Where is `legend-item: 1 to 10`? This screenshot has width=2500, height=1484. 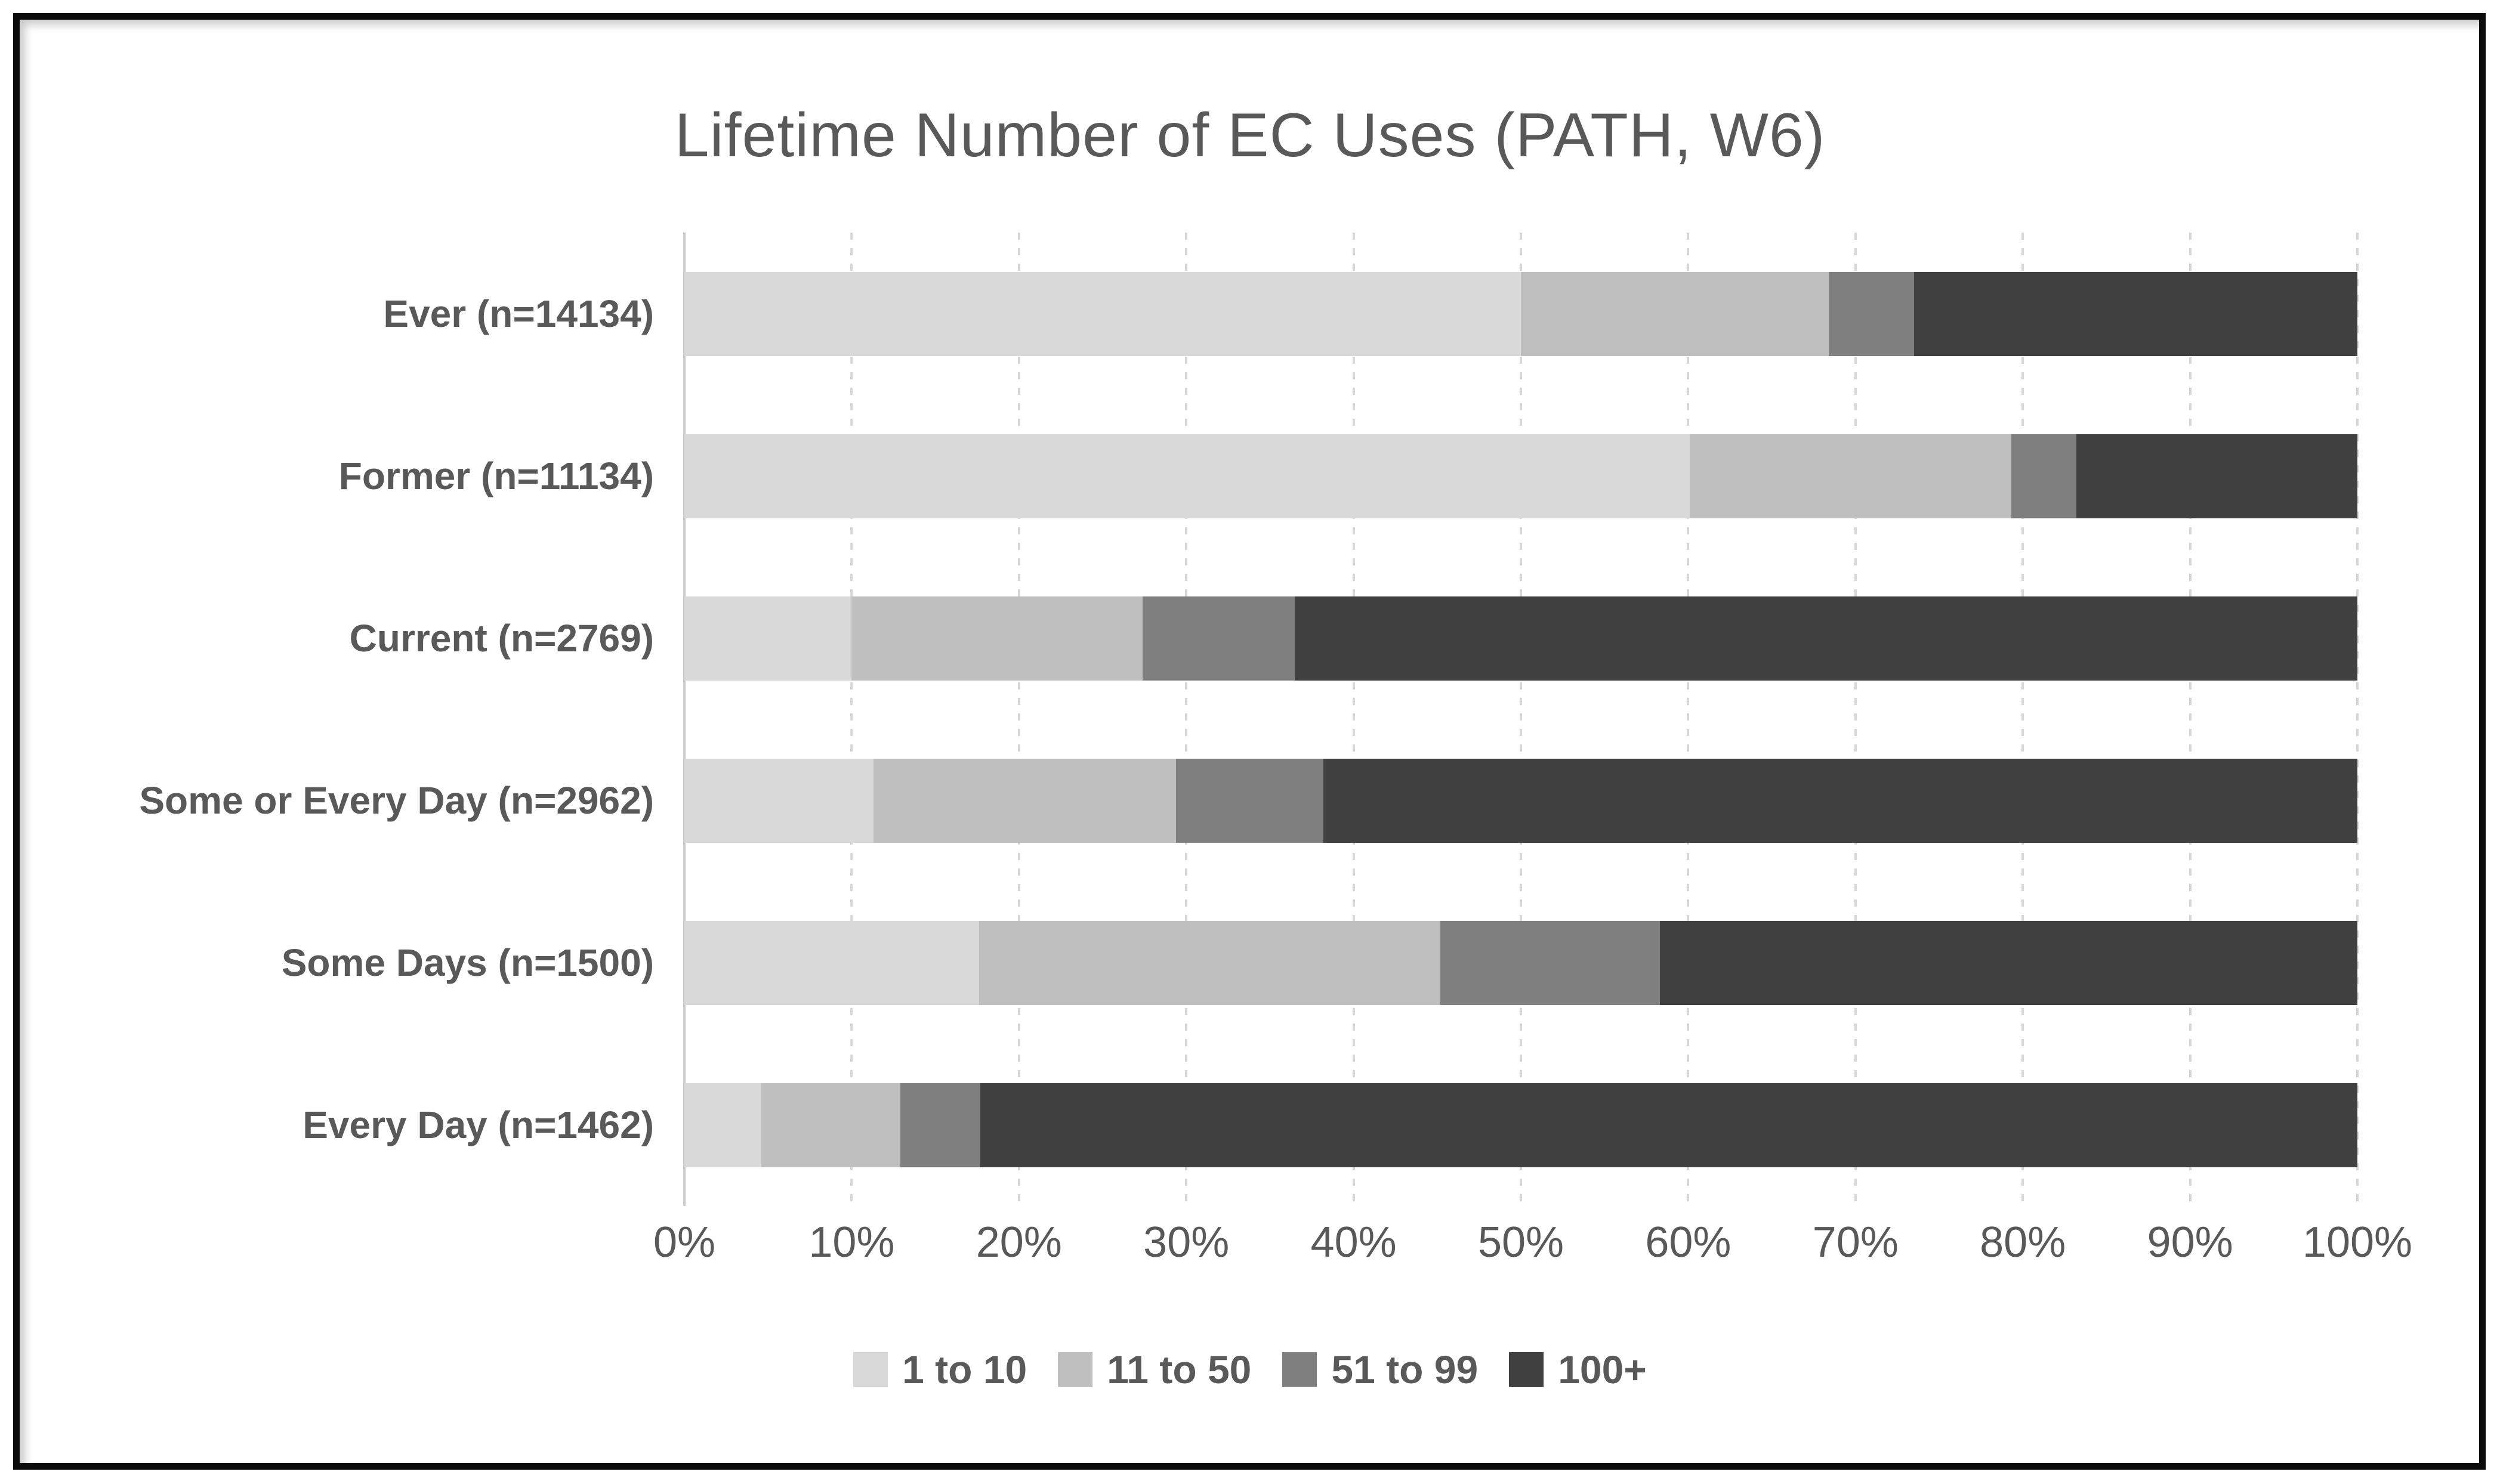
legend-item: 1 to 10 is located at coordinates (940, 1369).